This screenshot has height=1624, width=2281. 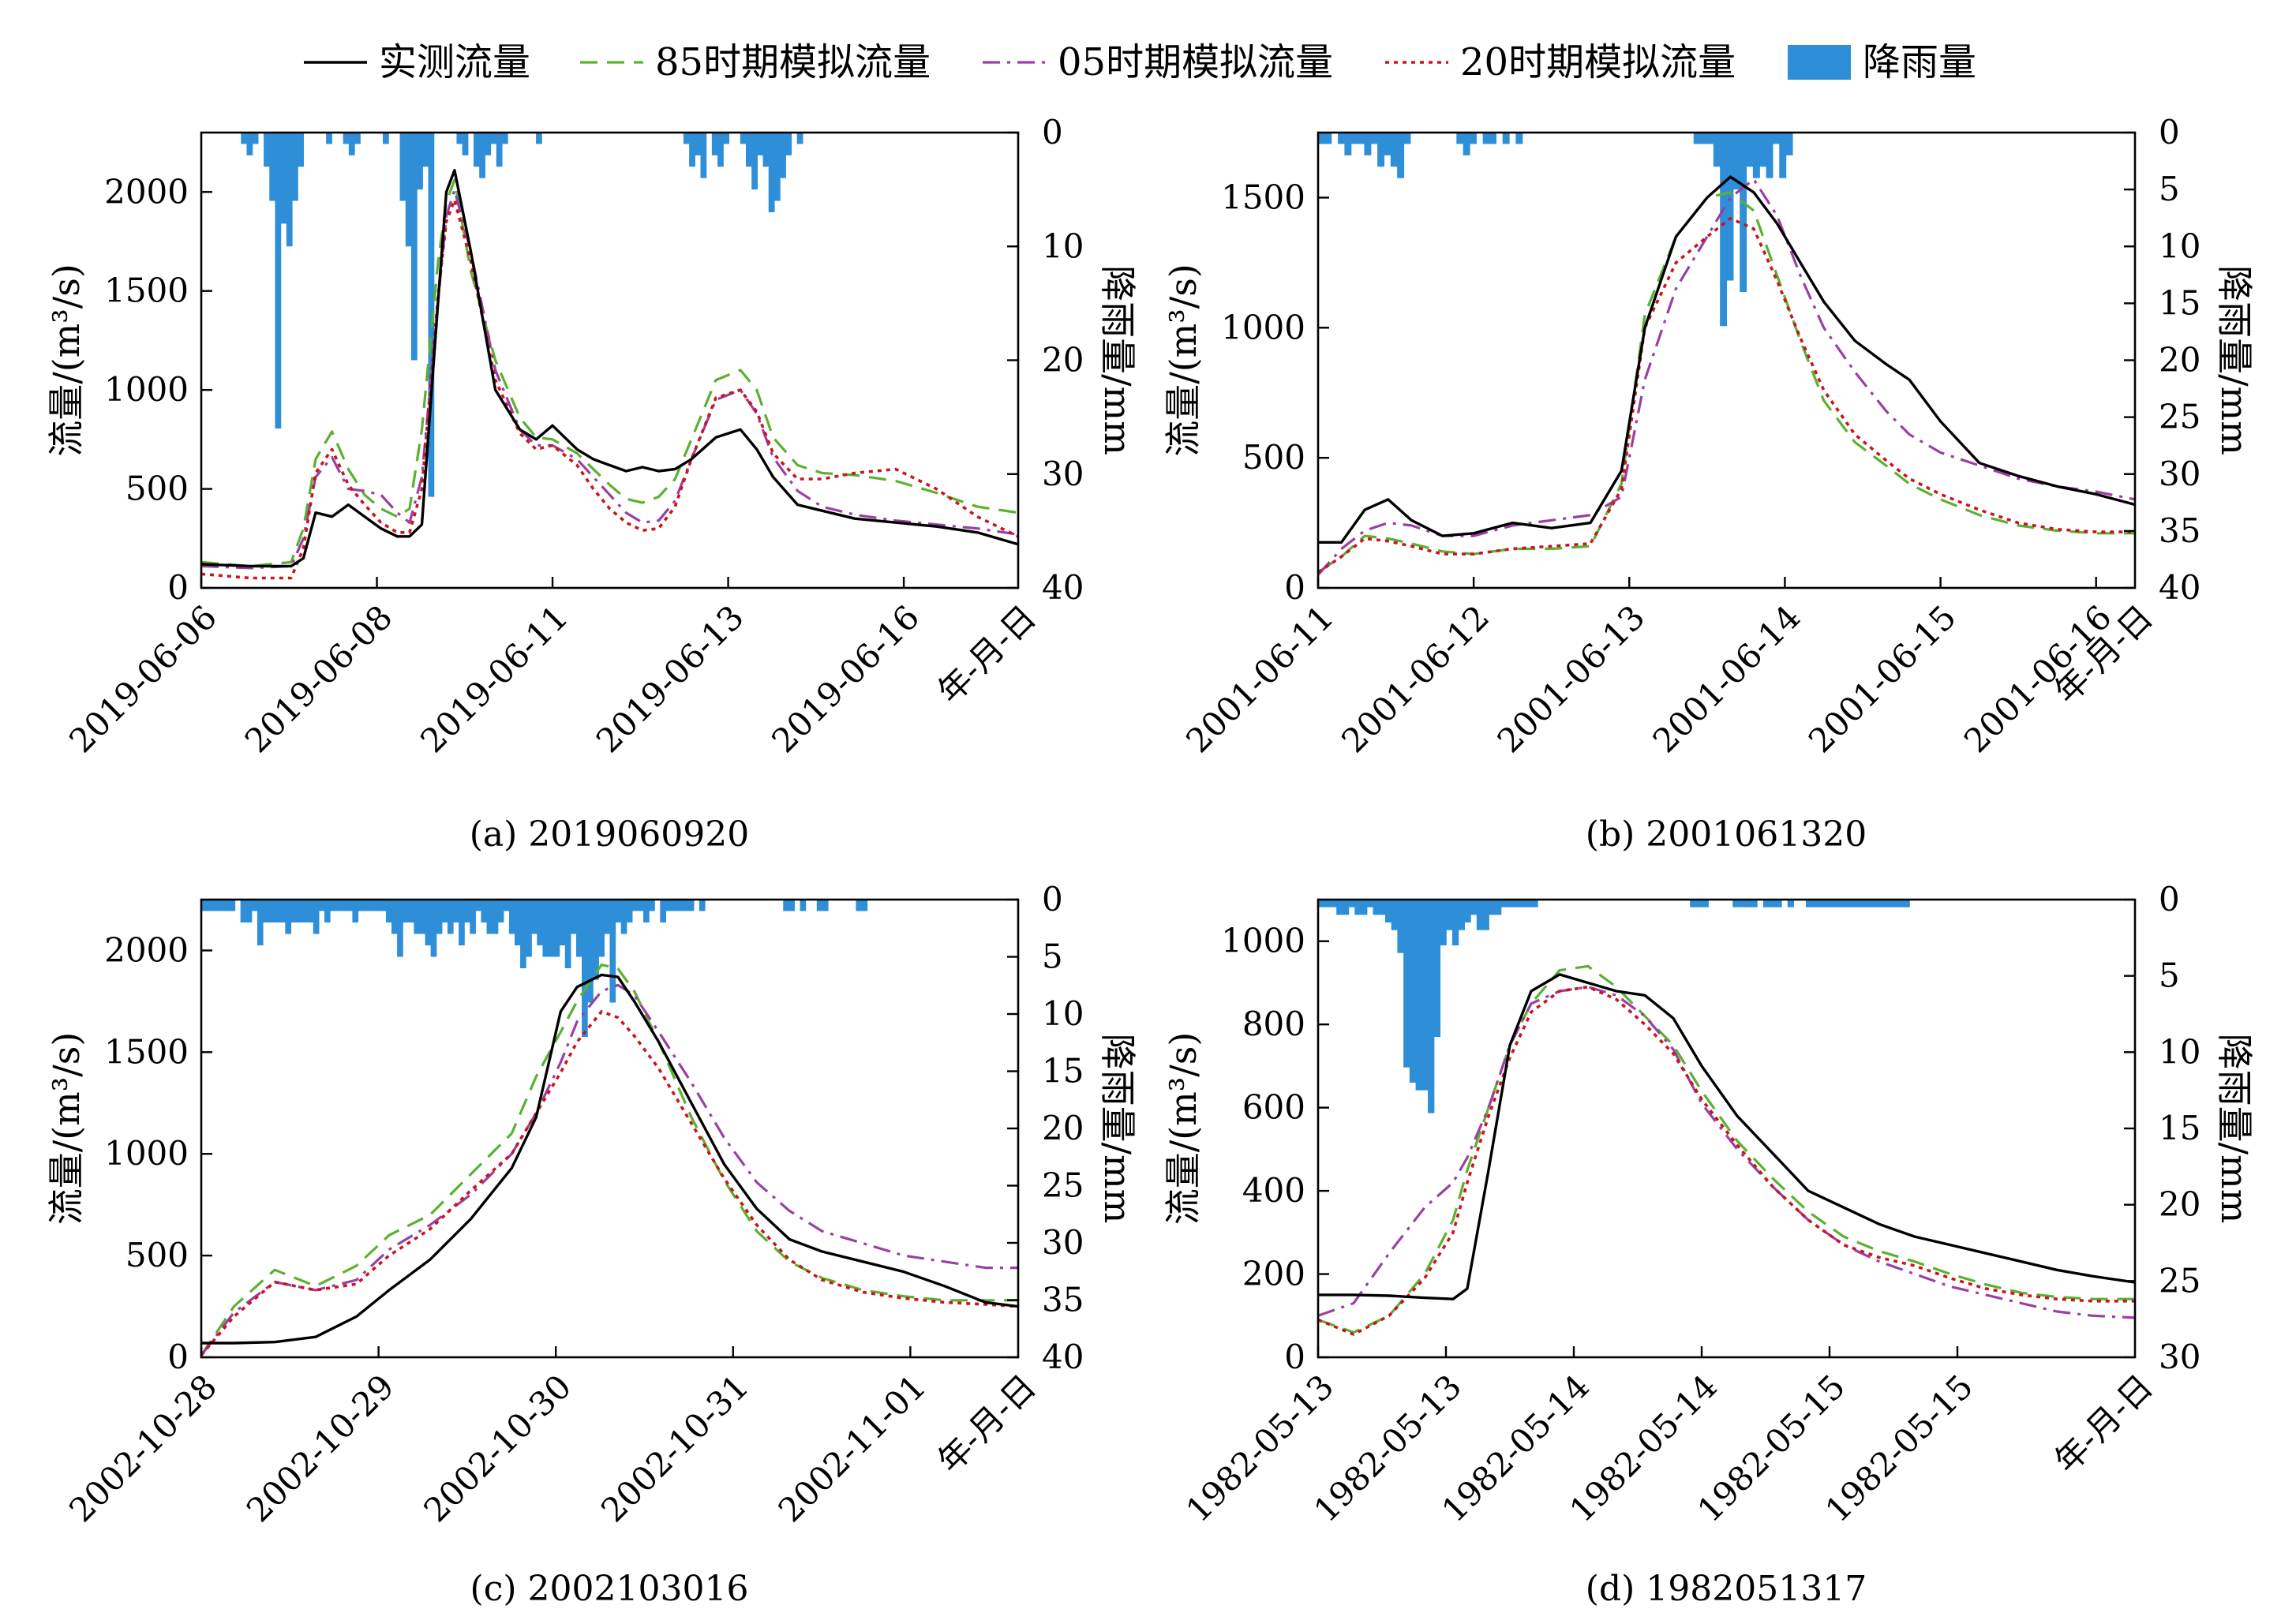 What do you see at coordinates (1273, 1190) in the screenshot?
I see `y-tick-label: 400` at bounding box center [1273, 1190].